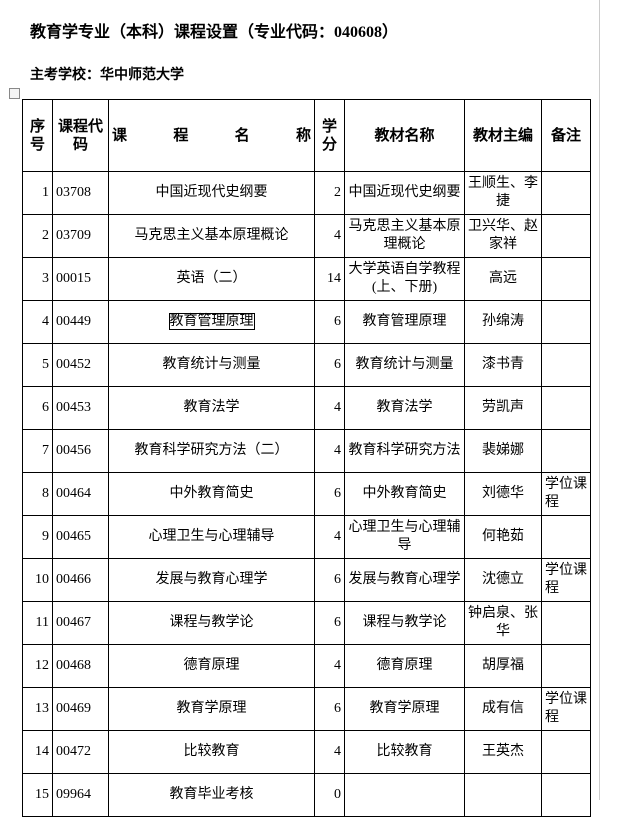 The image size is (638, 817). I want to click on table-cell: 03708, so click(80, 193).